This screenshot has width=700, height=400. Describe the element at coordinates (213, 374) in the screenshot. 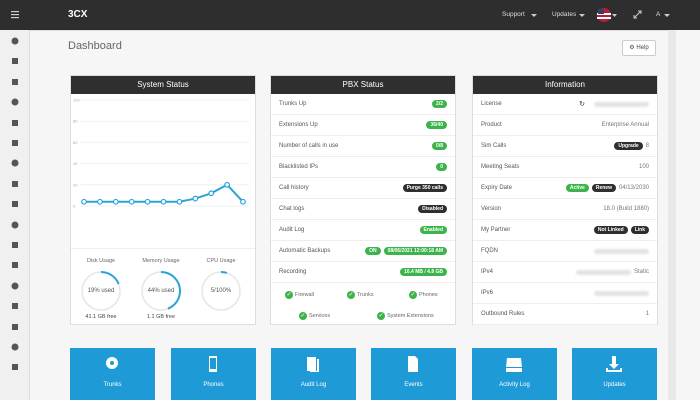

I see `tile: Phones` at that location.